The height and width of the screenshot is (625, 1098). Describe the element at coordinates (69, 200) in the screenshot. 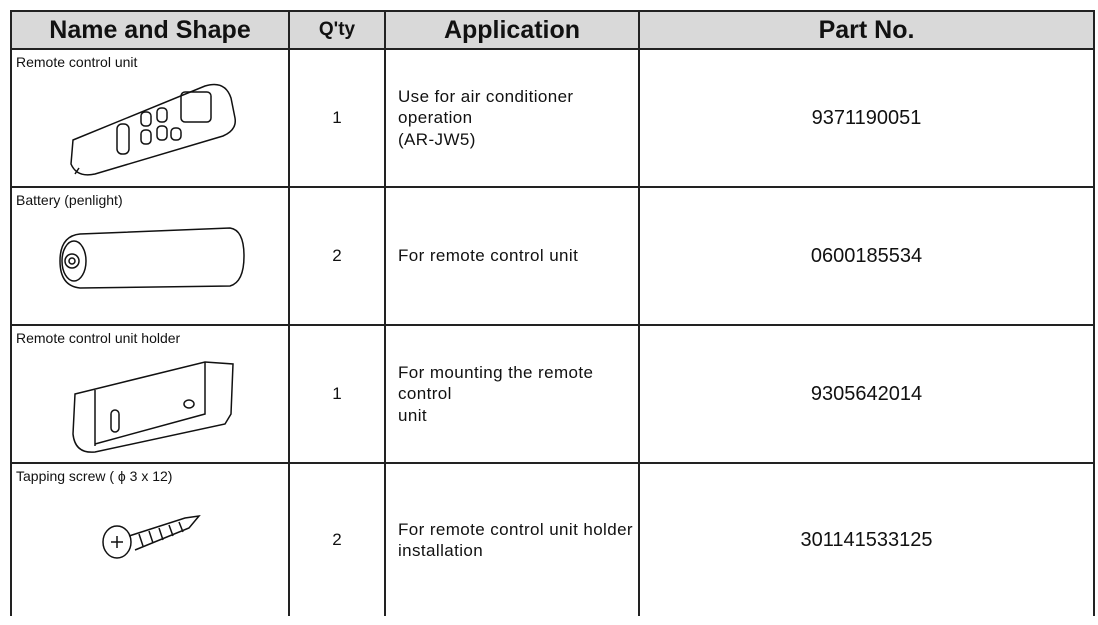

I see `part-name: Battery (penlight)` at that location.